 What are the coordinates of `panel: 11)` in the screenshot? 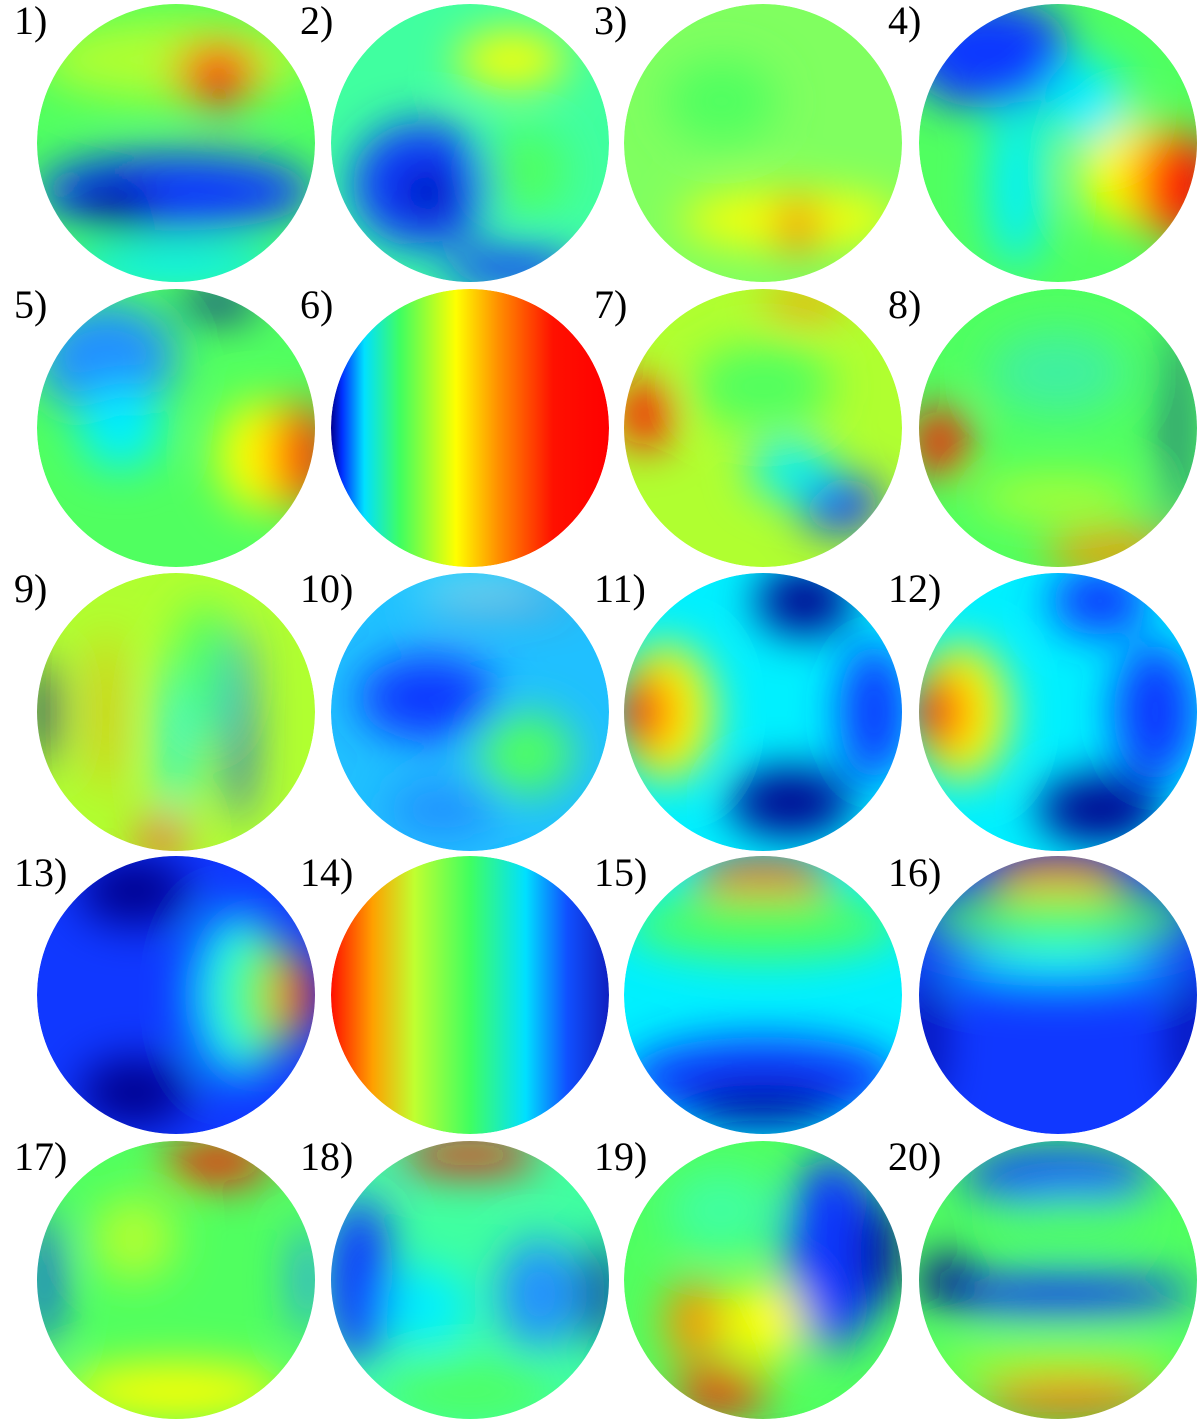 It's located at (748, 708).